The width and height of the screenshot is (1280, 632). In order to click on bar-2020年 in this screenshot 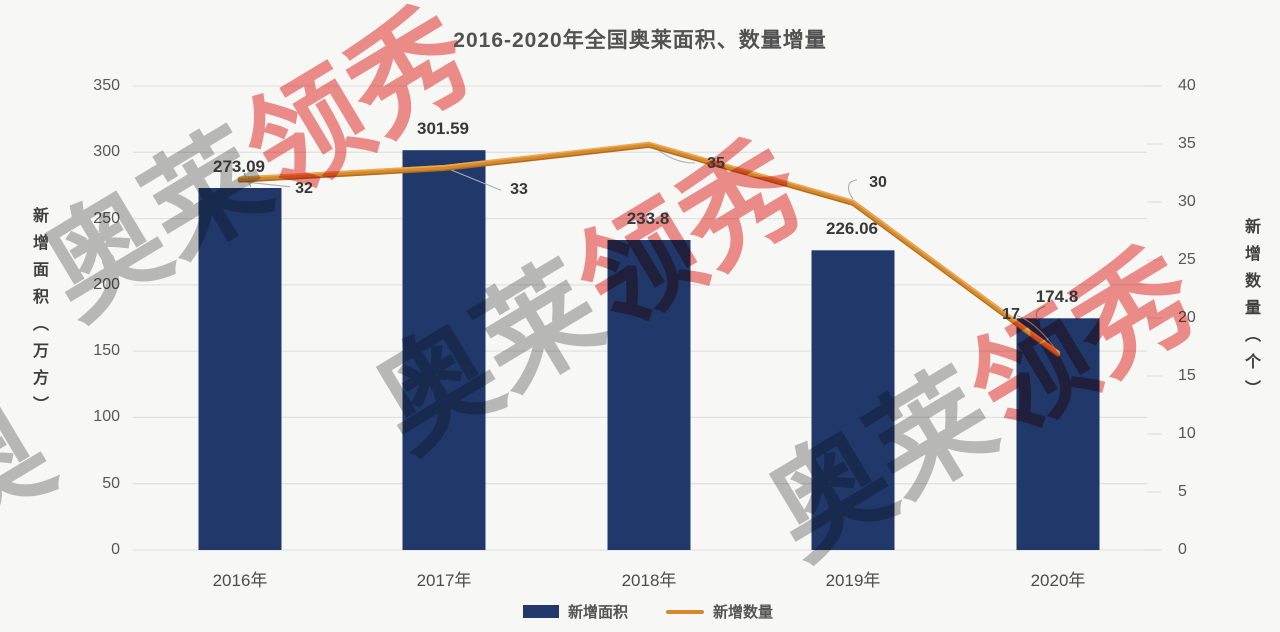, I will do `click(1058, 434)`.